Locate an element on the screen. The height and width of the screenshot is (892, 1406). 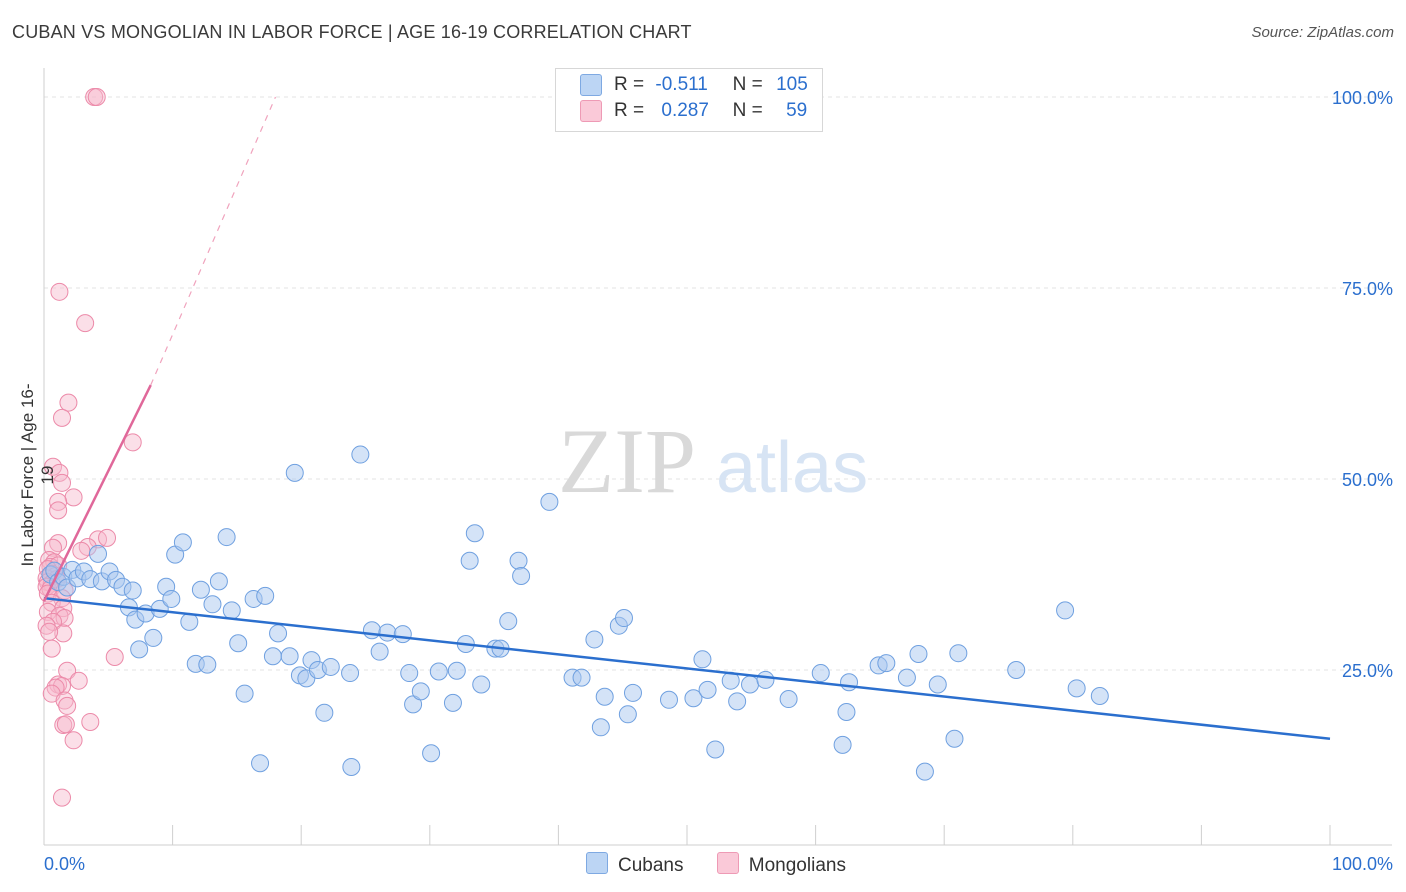
x-tick-label: 0.0% is located at coordinates (64, 864).